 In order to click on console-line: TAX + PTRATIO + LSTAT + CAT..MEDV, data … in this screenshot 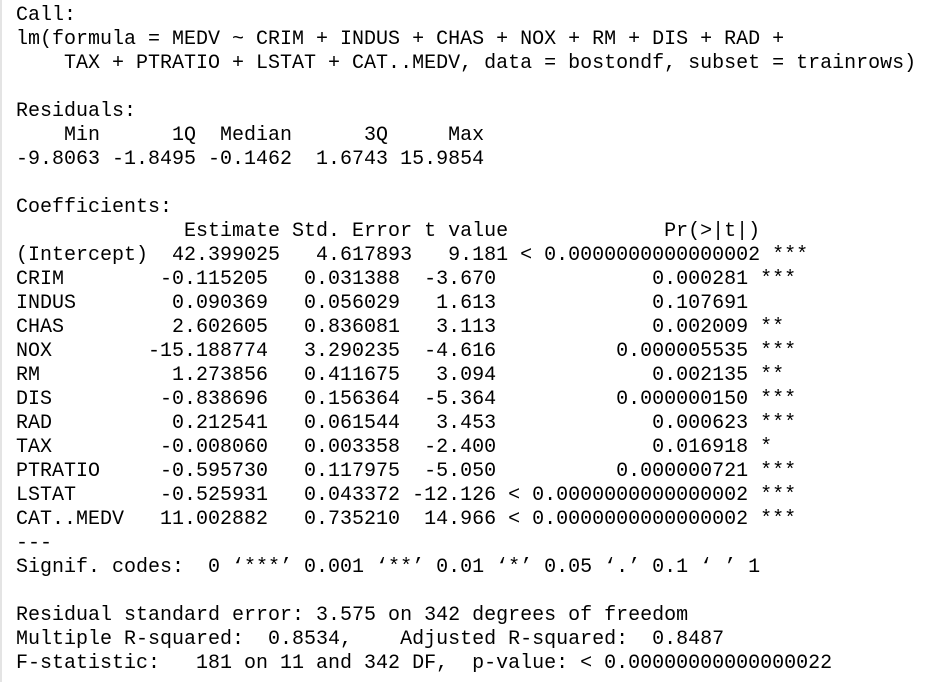, I will do `click(466, 63)`.